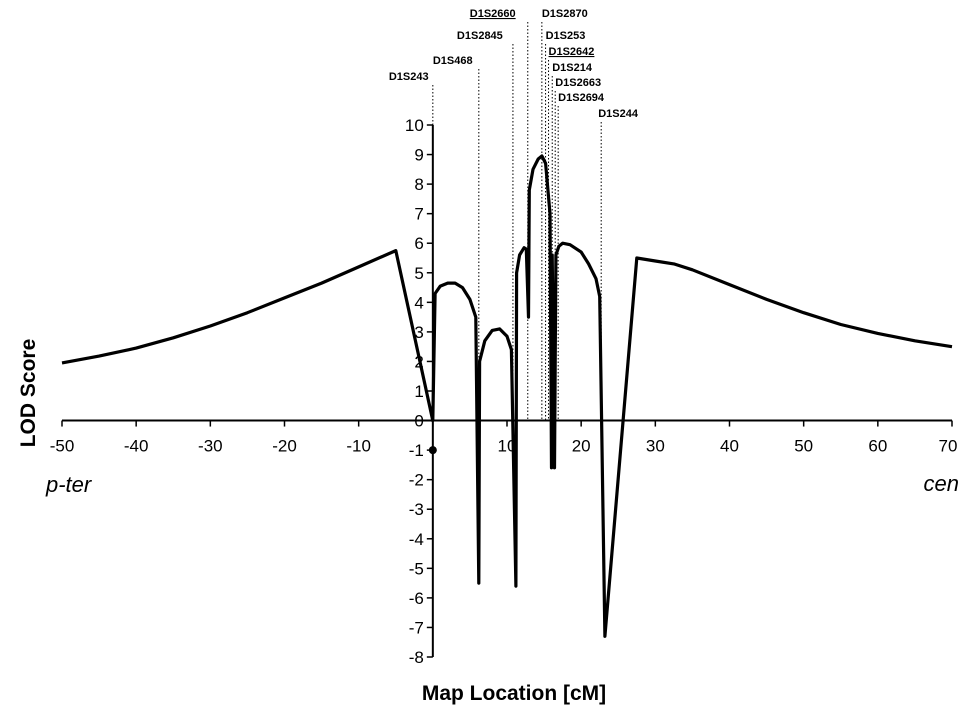 The height and width of the screenshot is (709, 964). Describe the element at coordinates (414, 125) in the screenshot. I see `y-tick-label: 10` at that location.